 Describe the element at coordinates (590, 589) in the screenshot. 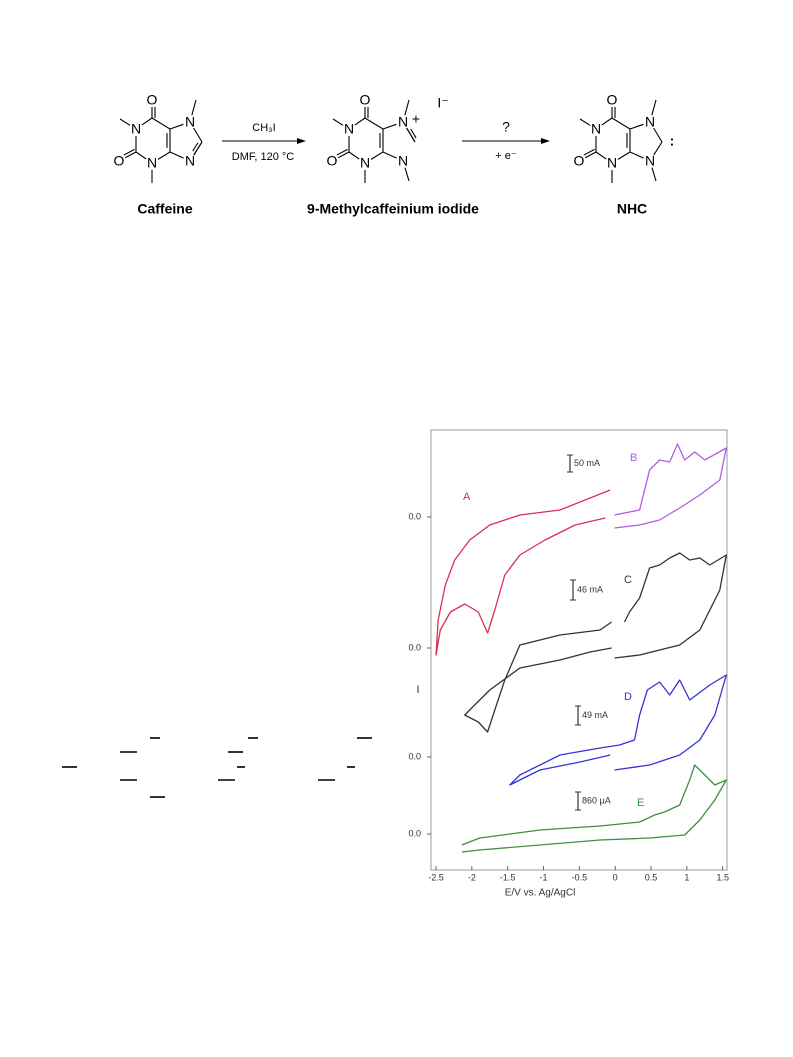

I see `scale-label: 46 mA` at that location.